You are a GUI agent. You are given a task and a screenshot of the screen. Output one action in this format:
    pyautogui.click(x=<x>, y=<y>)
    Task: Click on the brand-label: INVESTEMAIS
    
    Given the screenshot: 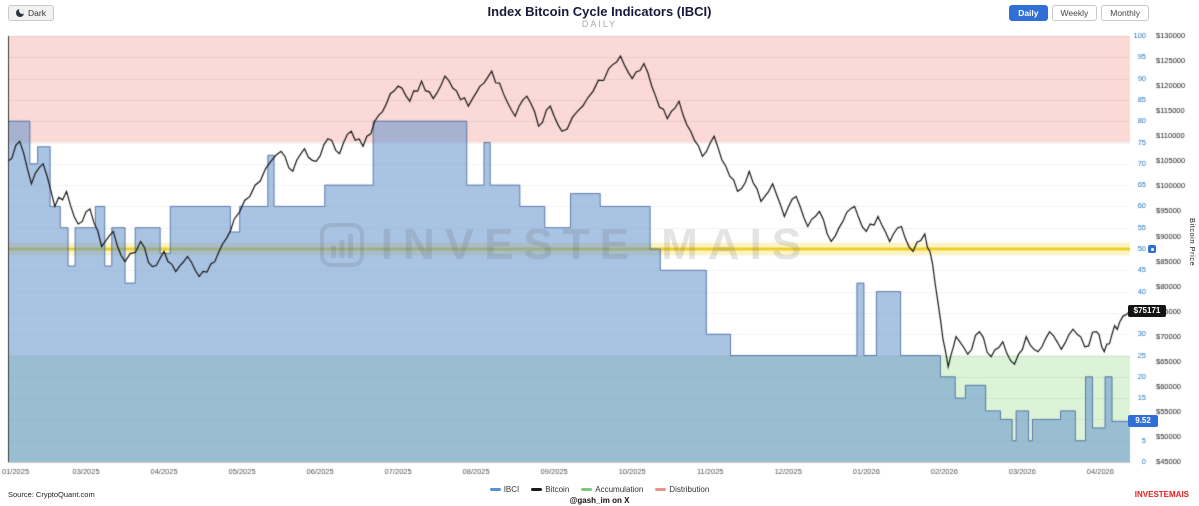 What is the action you would take?
    pyautogui.click(x=1161, y=494)
    